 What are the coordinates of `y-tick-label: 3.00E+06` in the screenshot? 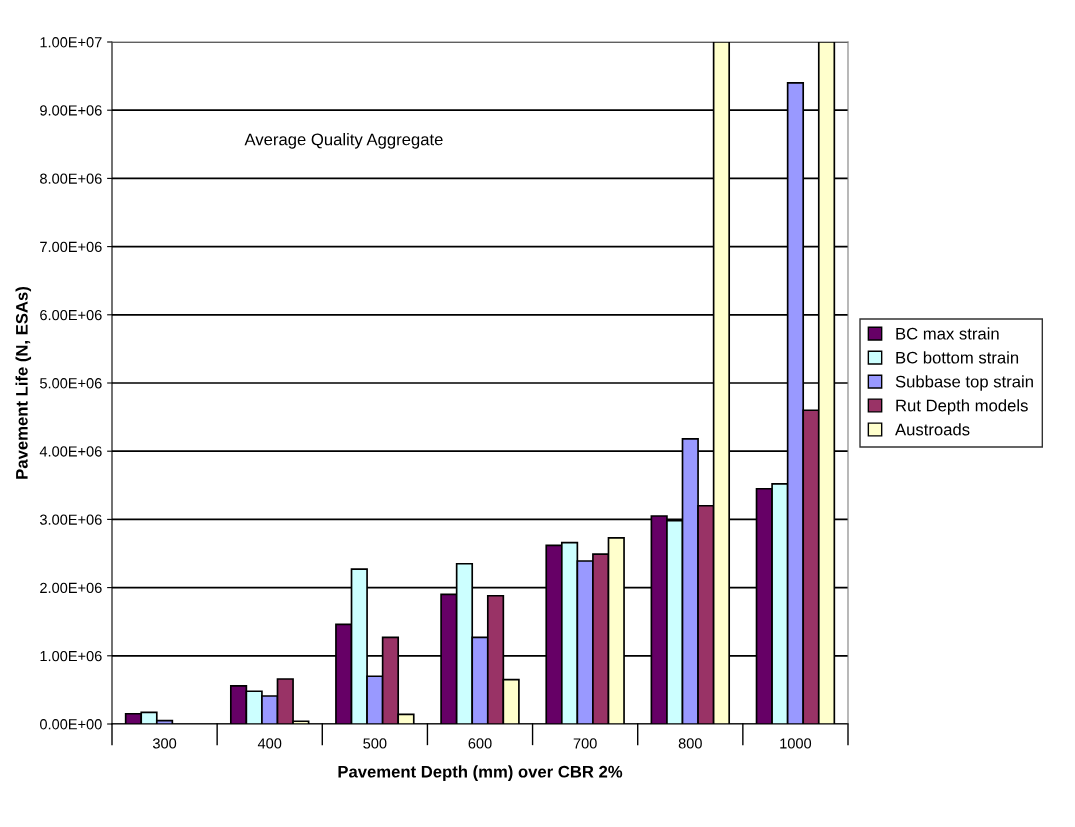 It's located at (70, 519).